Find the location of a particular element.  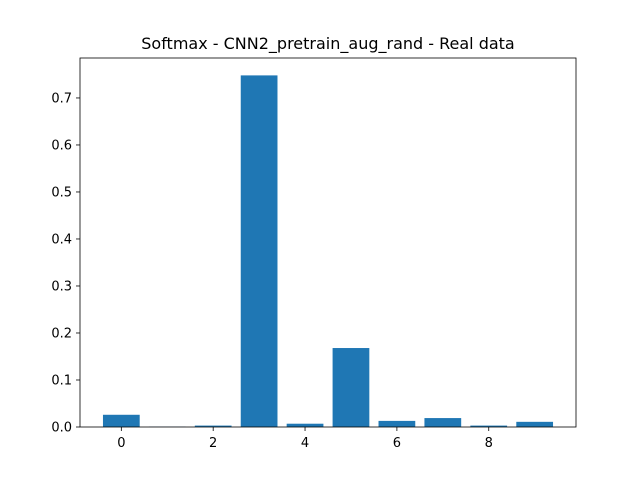

y-tick-label: 0.5 is located at coordinates (61, 192).